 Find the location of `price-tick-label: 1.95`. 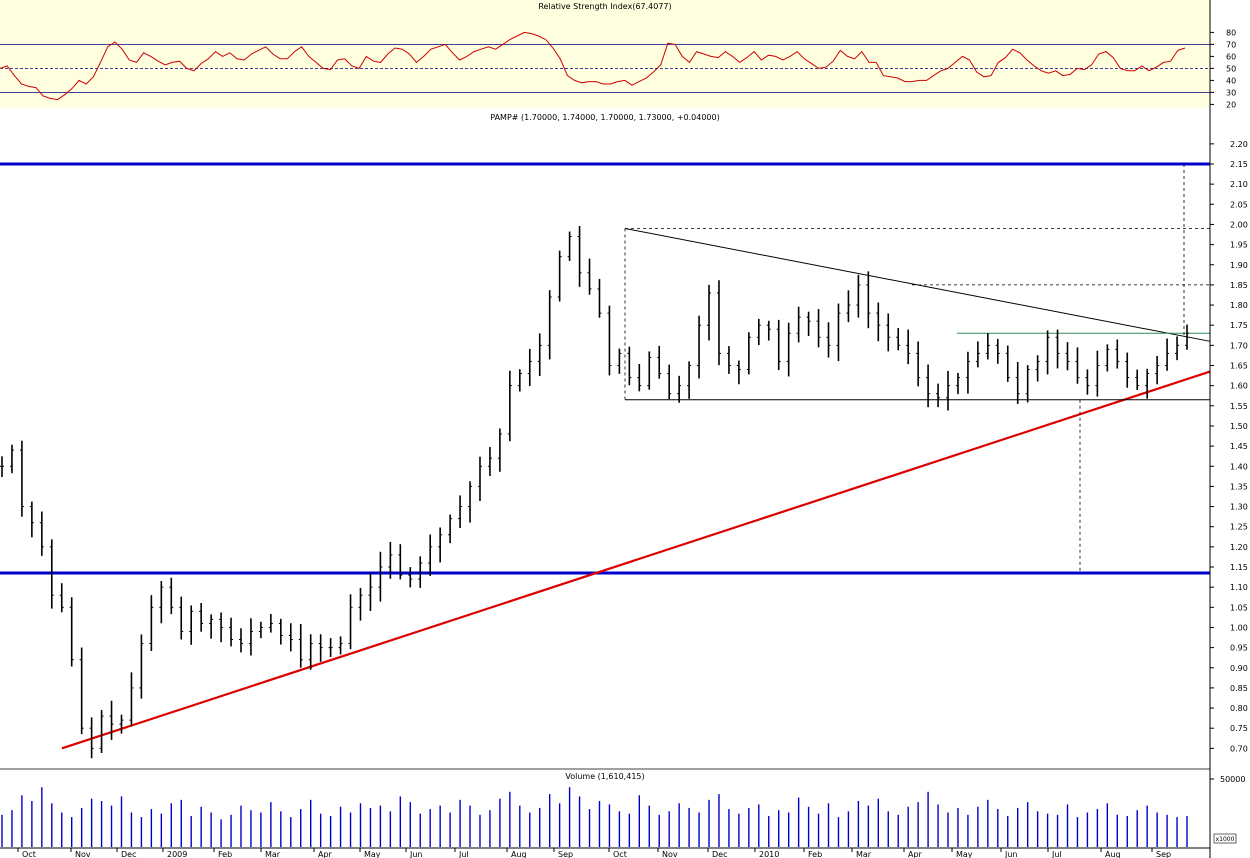

price-tick-label: 1.95 is located at coordinates (1239, 245).